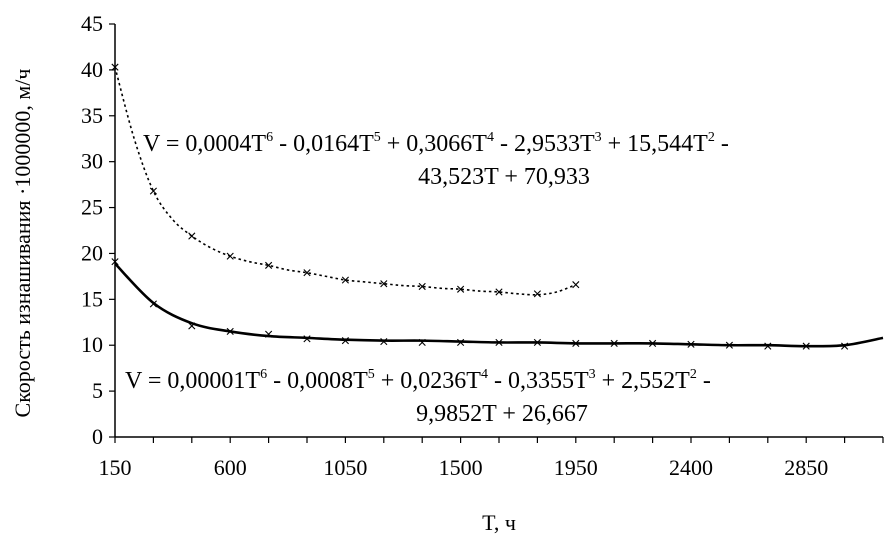  What do you see at coordinates (499, 305) in the screenshot?
I see `solid-trendline` at bounding box center [499, 305].